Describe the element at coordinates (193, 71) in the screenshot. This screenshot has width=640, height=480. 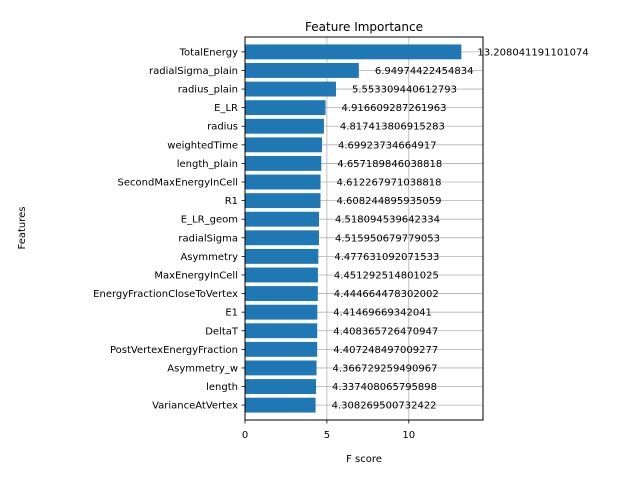
I see `y-tick-label: radialSigma_plain` at that location.